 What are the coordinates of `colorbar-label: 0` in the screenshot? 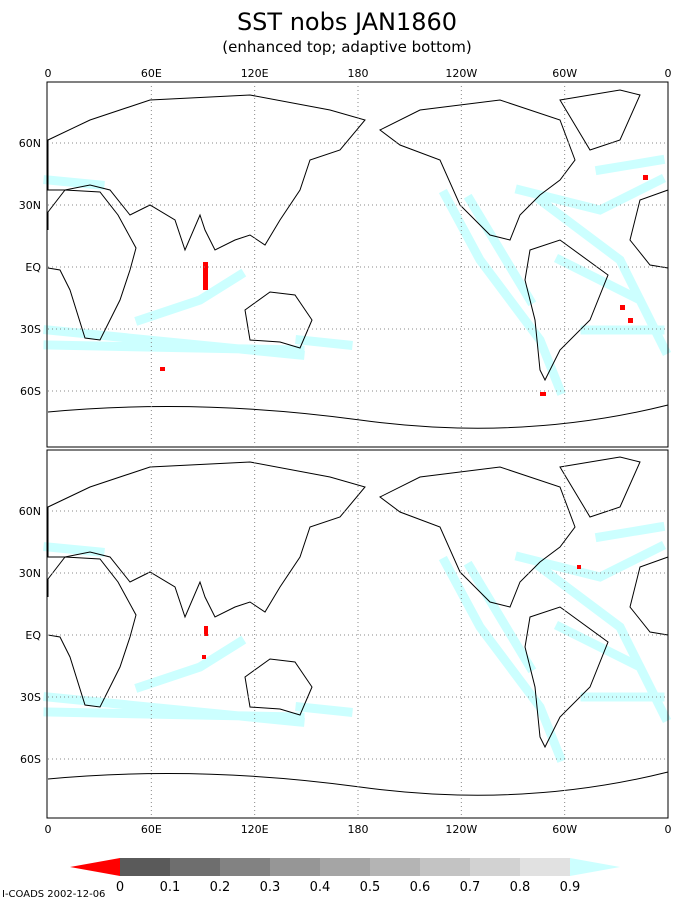 It's located at (120, 887).